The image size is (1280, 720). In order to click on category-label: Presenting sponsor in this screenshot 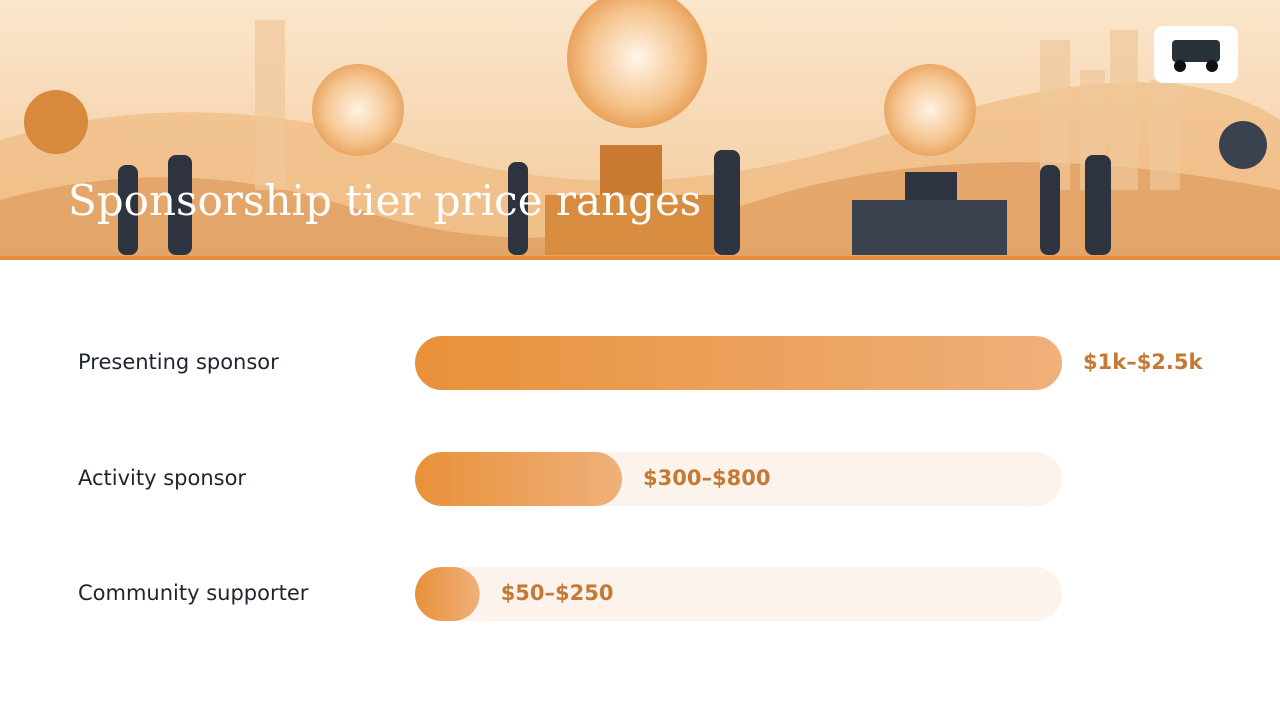, I will do `click(178, 362)`.